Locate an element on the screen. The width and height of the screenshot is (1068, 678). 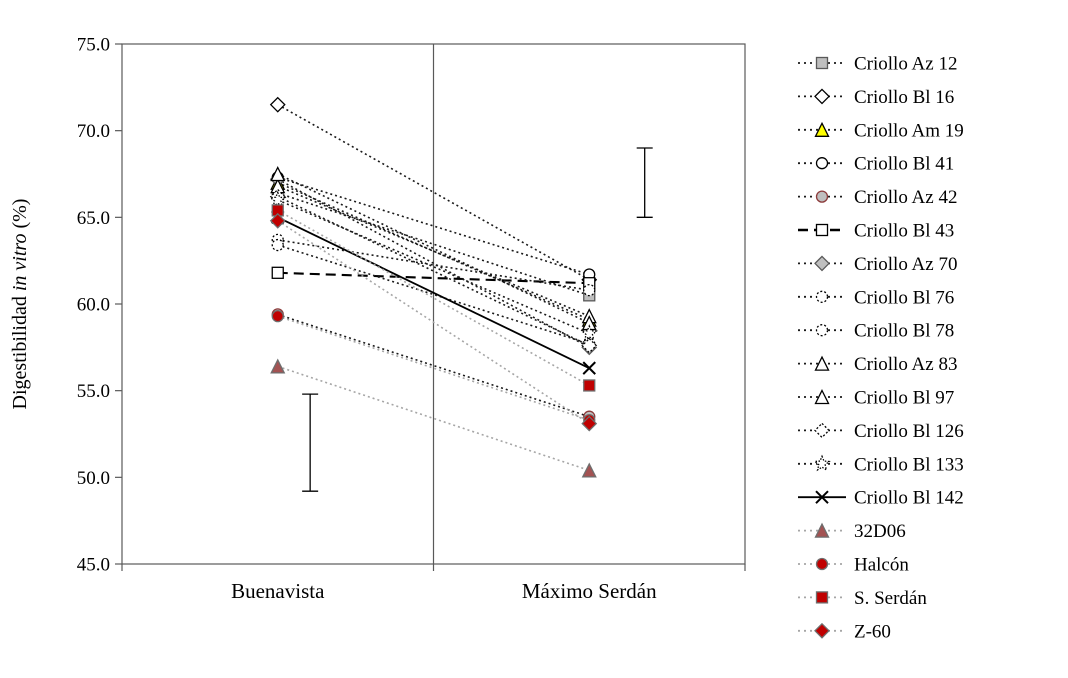
legend-label-criollo-bl-142: Criollo Bl 142 is located at coordinates (909, 498).